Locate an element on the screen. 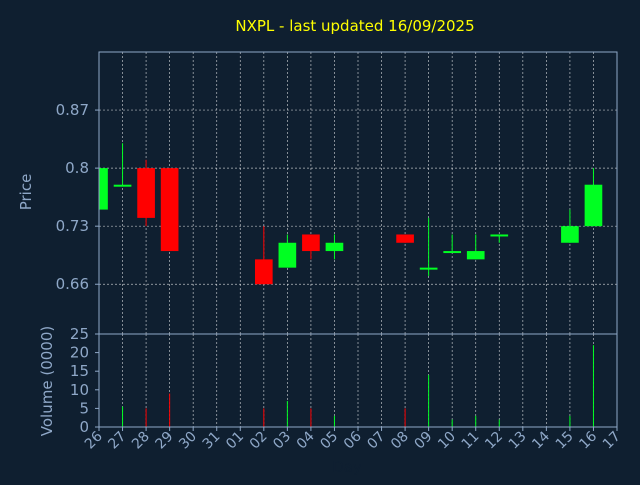  x-tick-label: 04 is located at coordinates (306, 440).